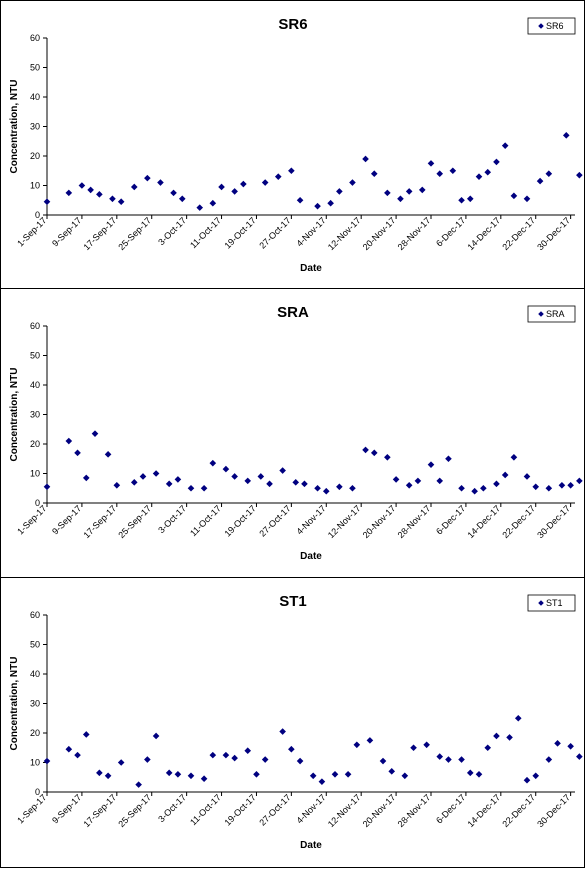 The width and height of the screenshot is (585, 872). I want to click on x-tick-label: 19-Oct-17, so click(239, 232).